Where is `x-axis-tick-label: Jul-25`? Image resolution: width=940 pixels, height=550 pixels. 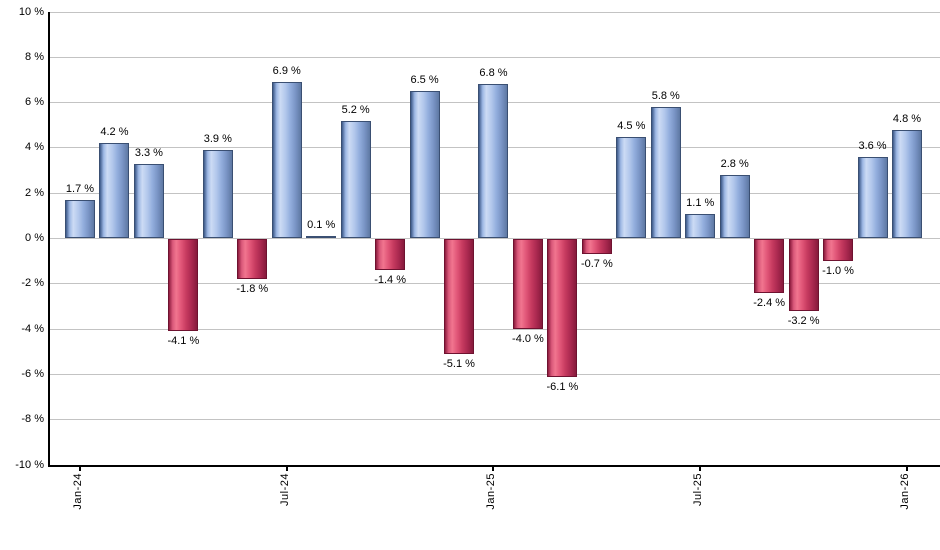 x-axis-tick-label: Jul-25 is located at coordinates (698, 489).